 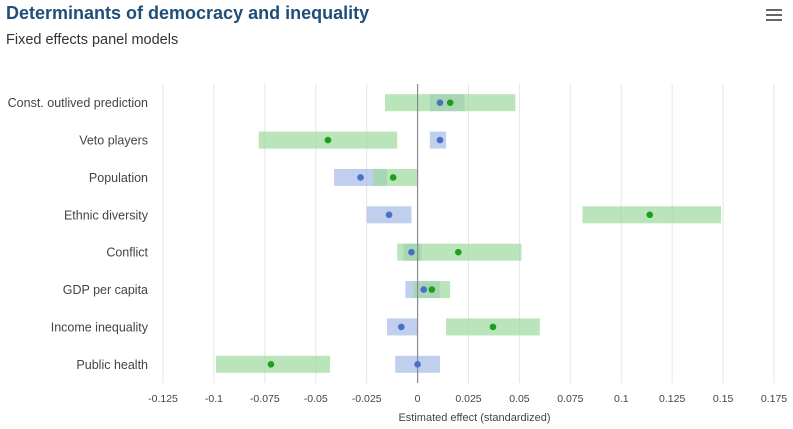 I want to click on x-tick-label: 0.15, so click(x=723, y=399).